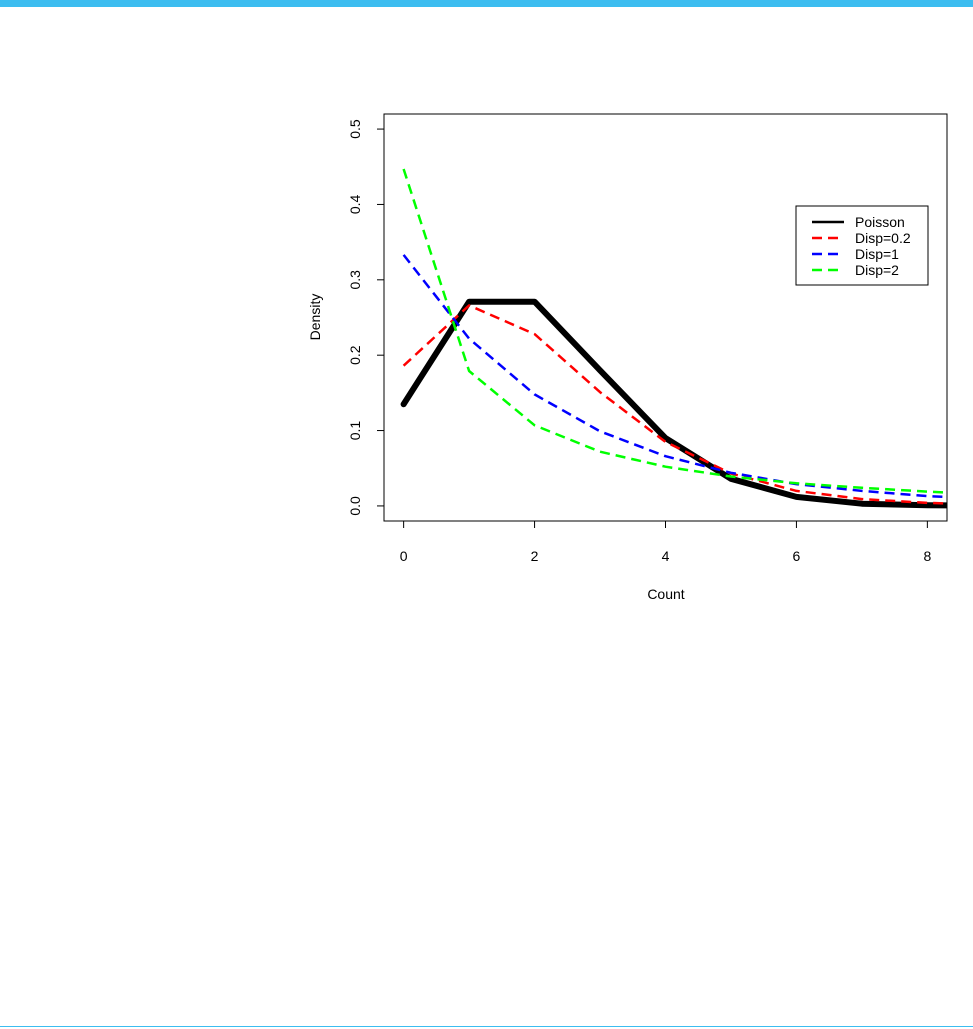  Describe the element at coordinates (486, 3) in the screenshot. I see `window-top-accent-bar` at that location.